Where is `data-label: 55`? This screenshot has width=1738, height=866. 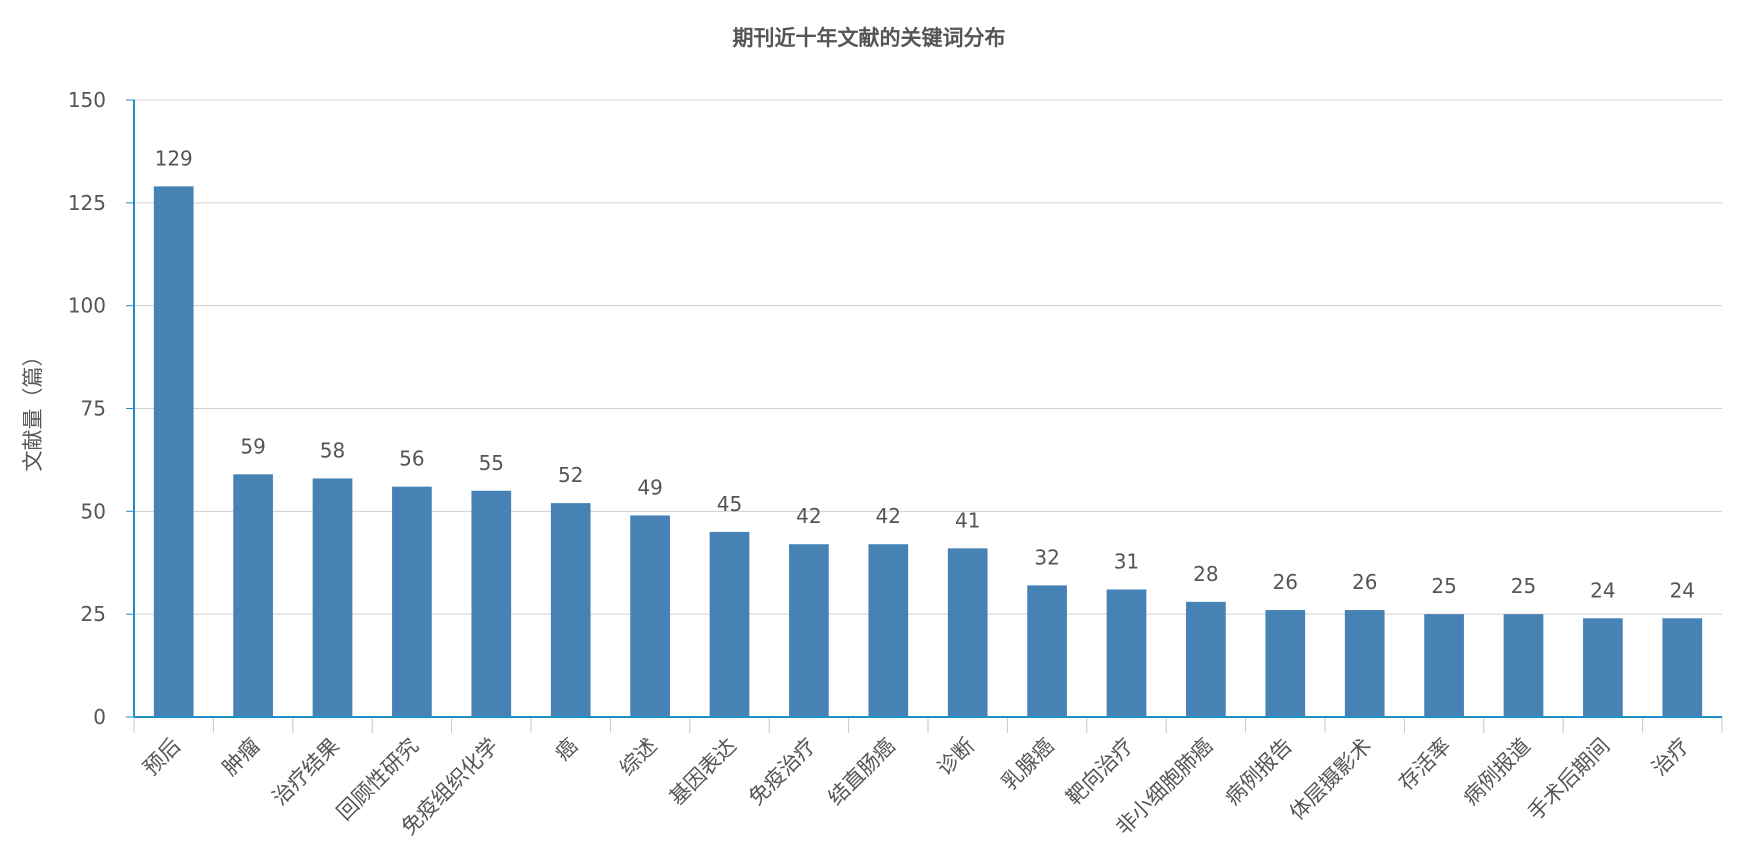 data-label: 55 is located at coordinates (491, 463).